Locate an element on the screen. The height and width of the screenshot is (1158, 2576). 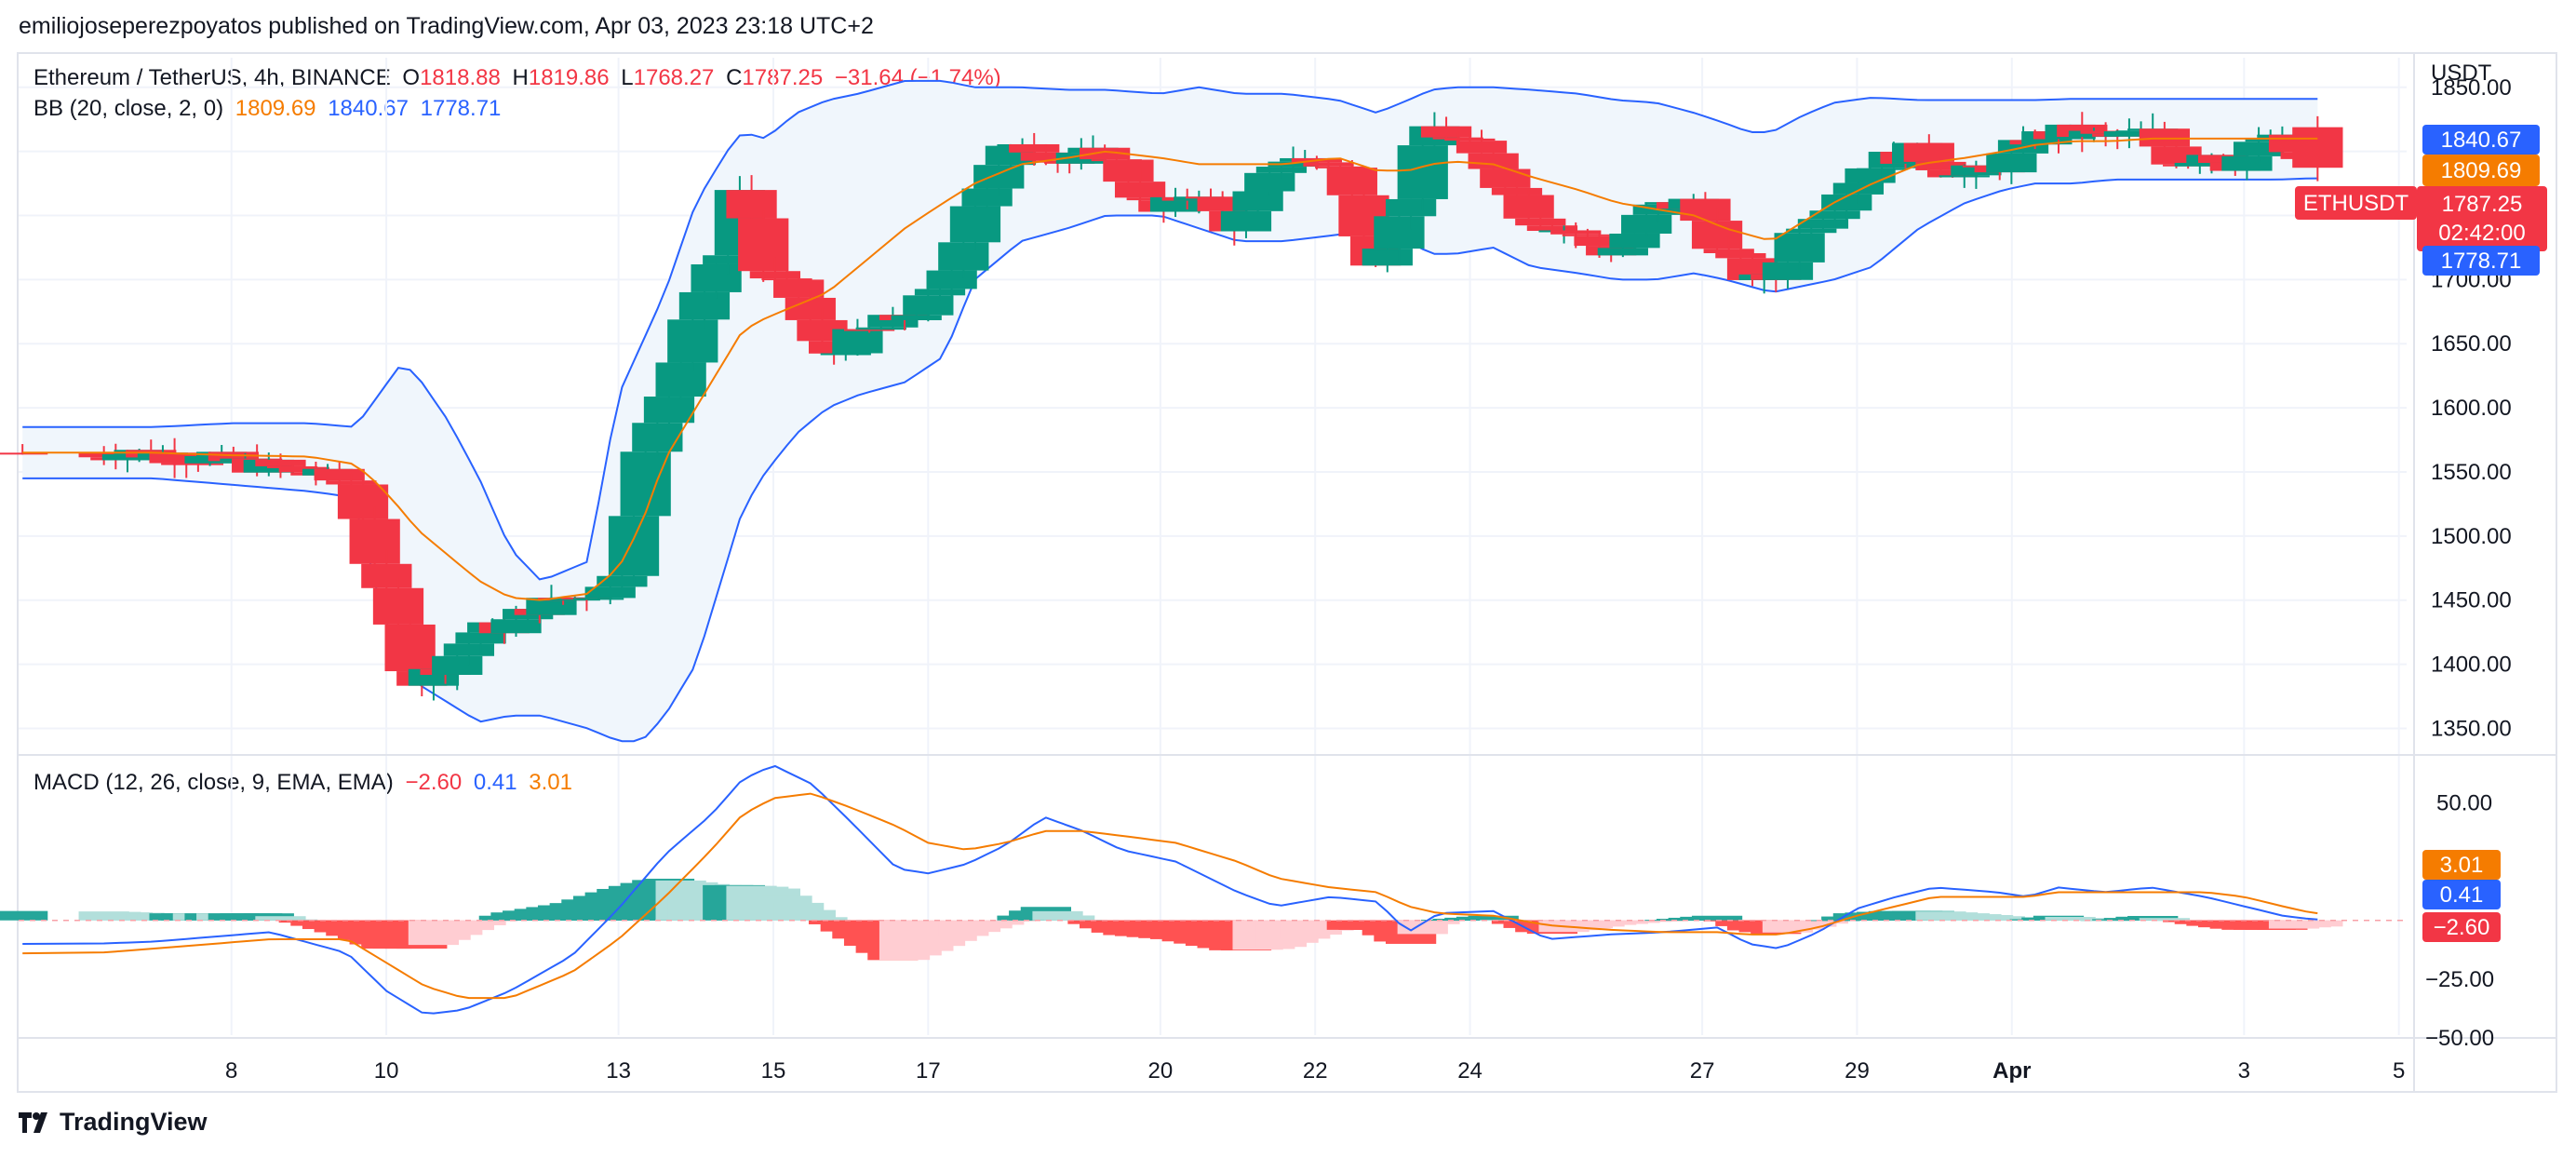
time-tick-label: 20 is located at coordinates (1161, 1071).